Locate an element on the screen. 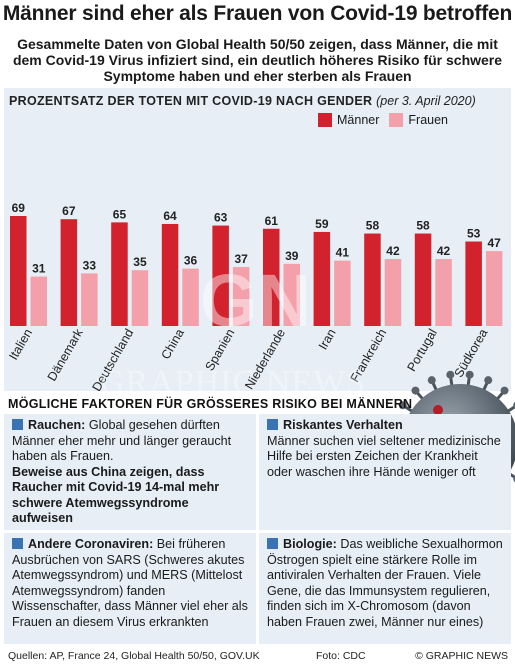 The image size is (515, 671). data-label-maenner-5: 61 is located at coordinates (272, 221).